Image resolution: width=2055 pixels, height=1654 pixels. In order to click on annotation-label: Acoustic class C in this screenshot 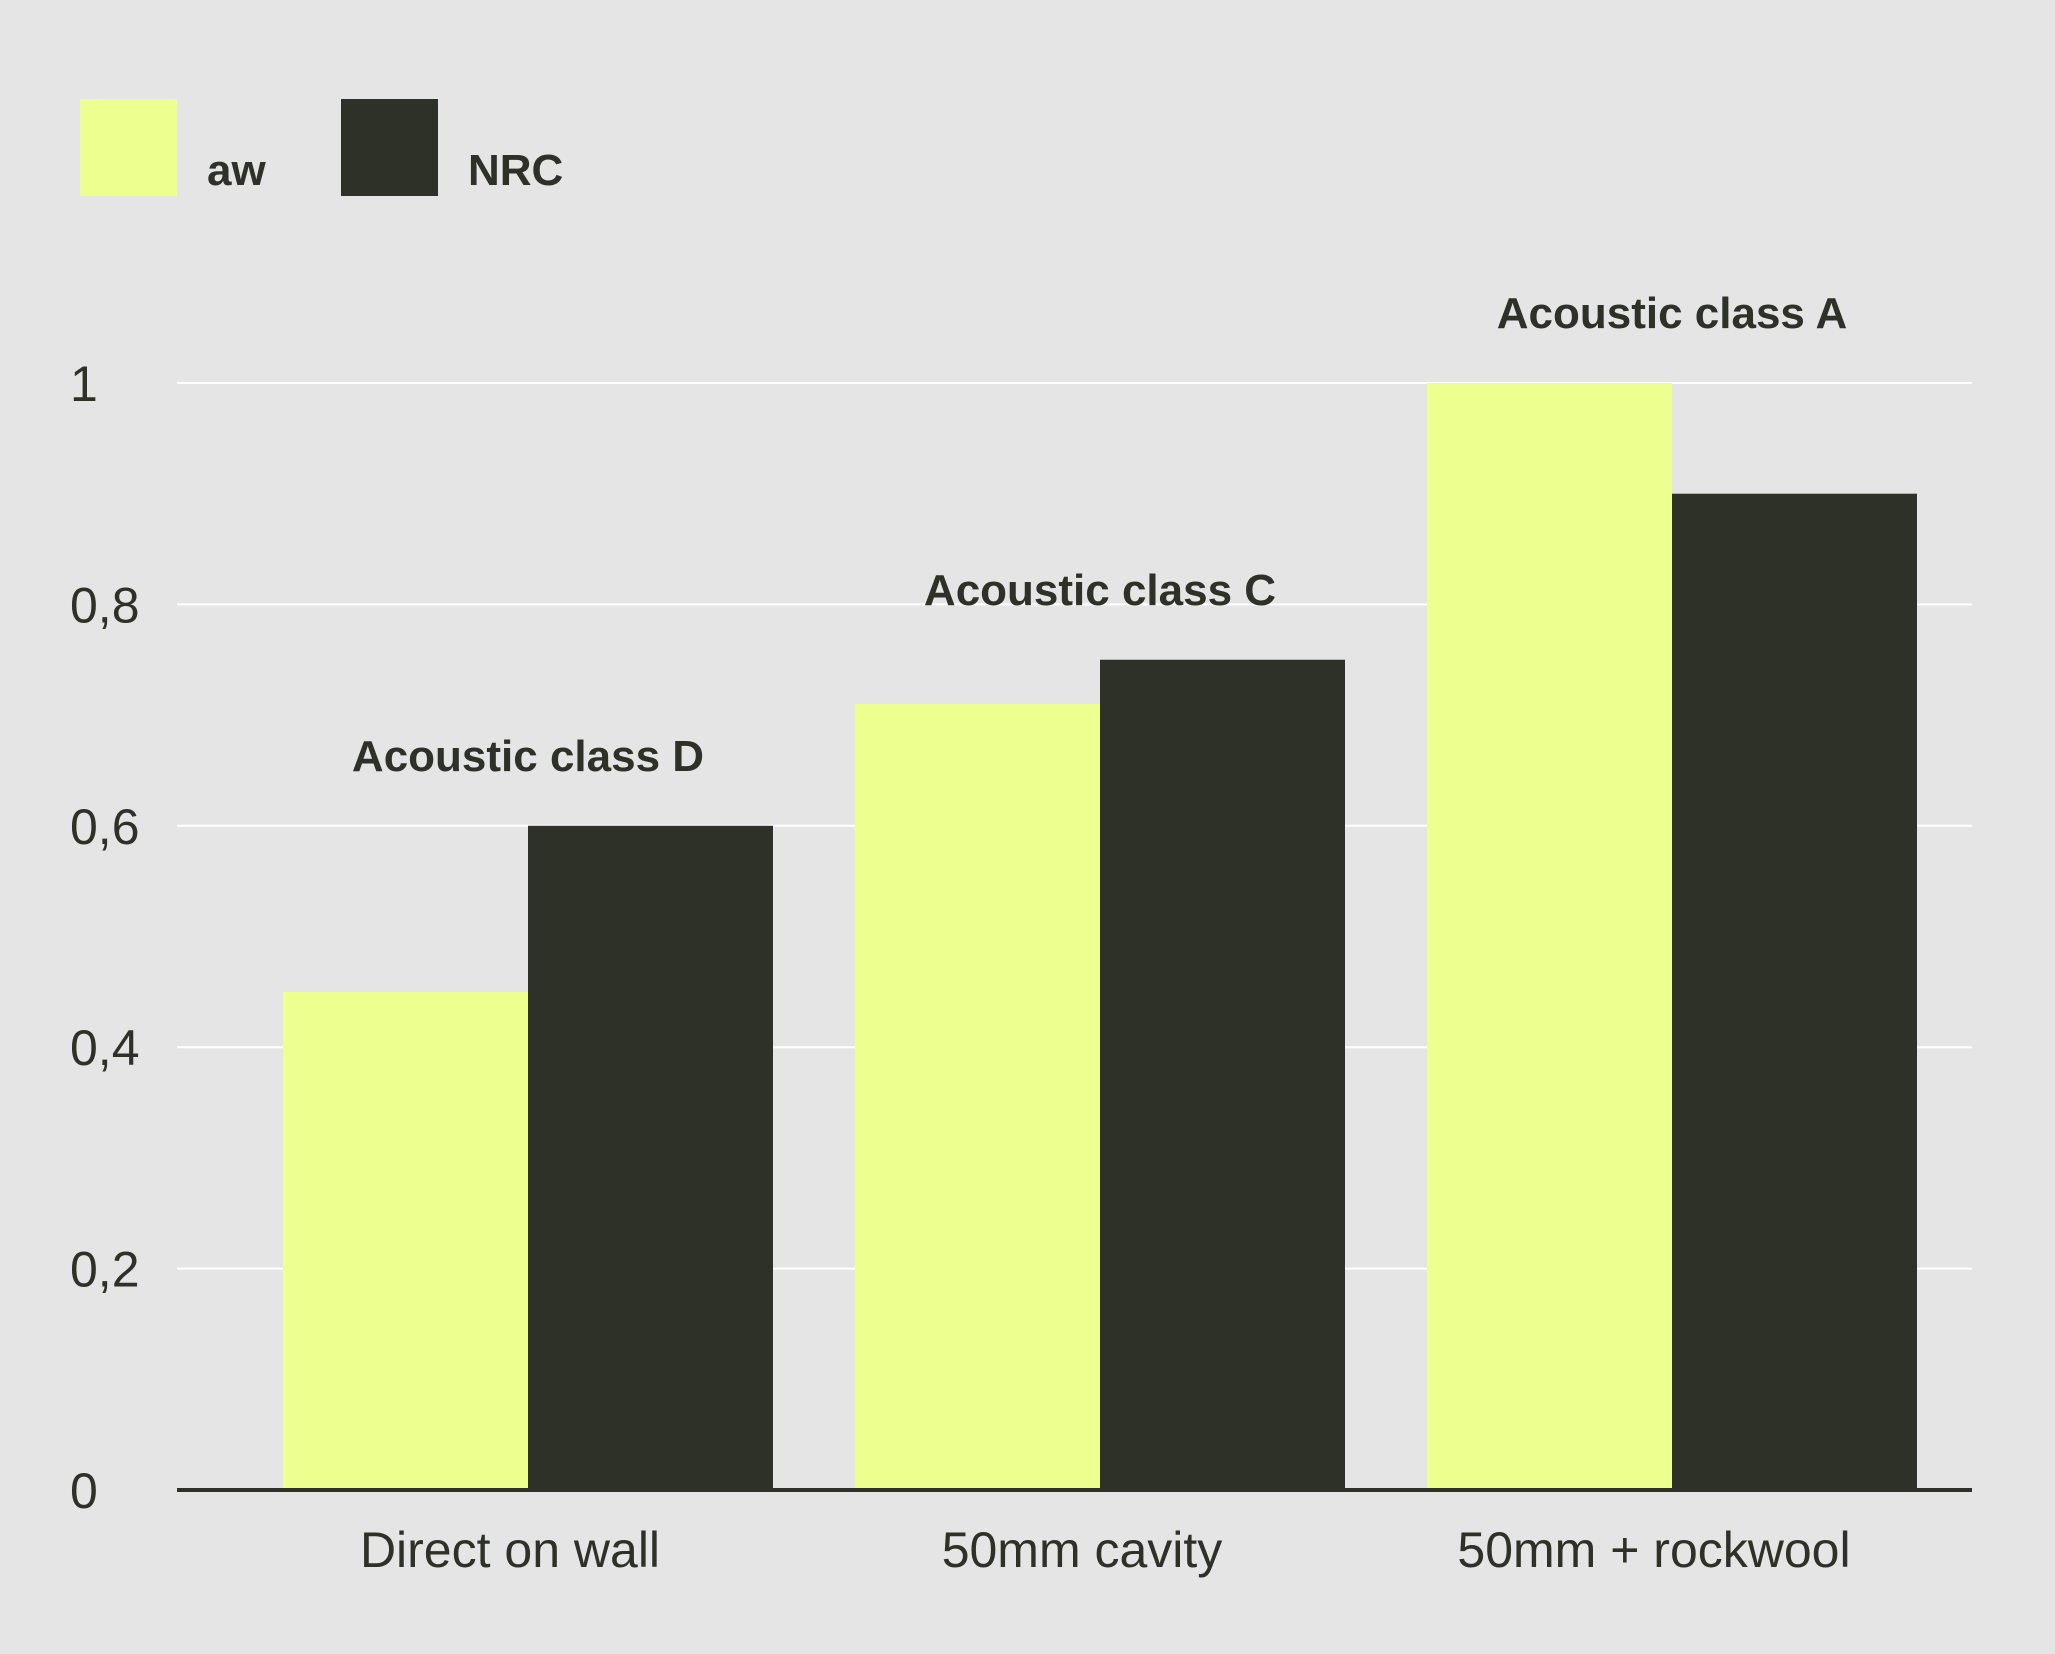, I will do `click(1100, 590)`.